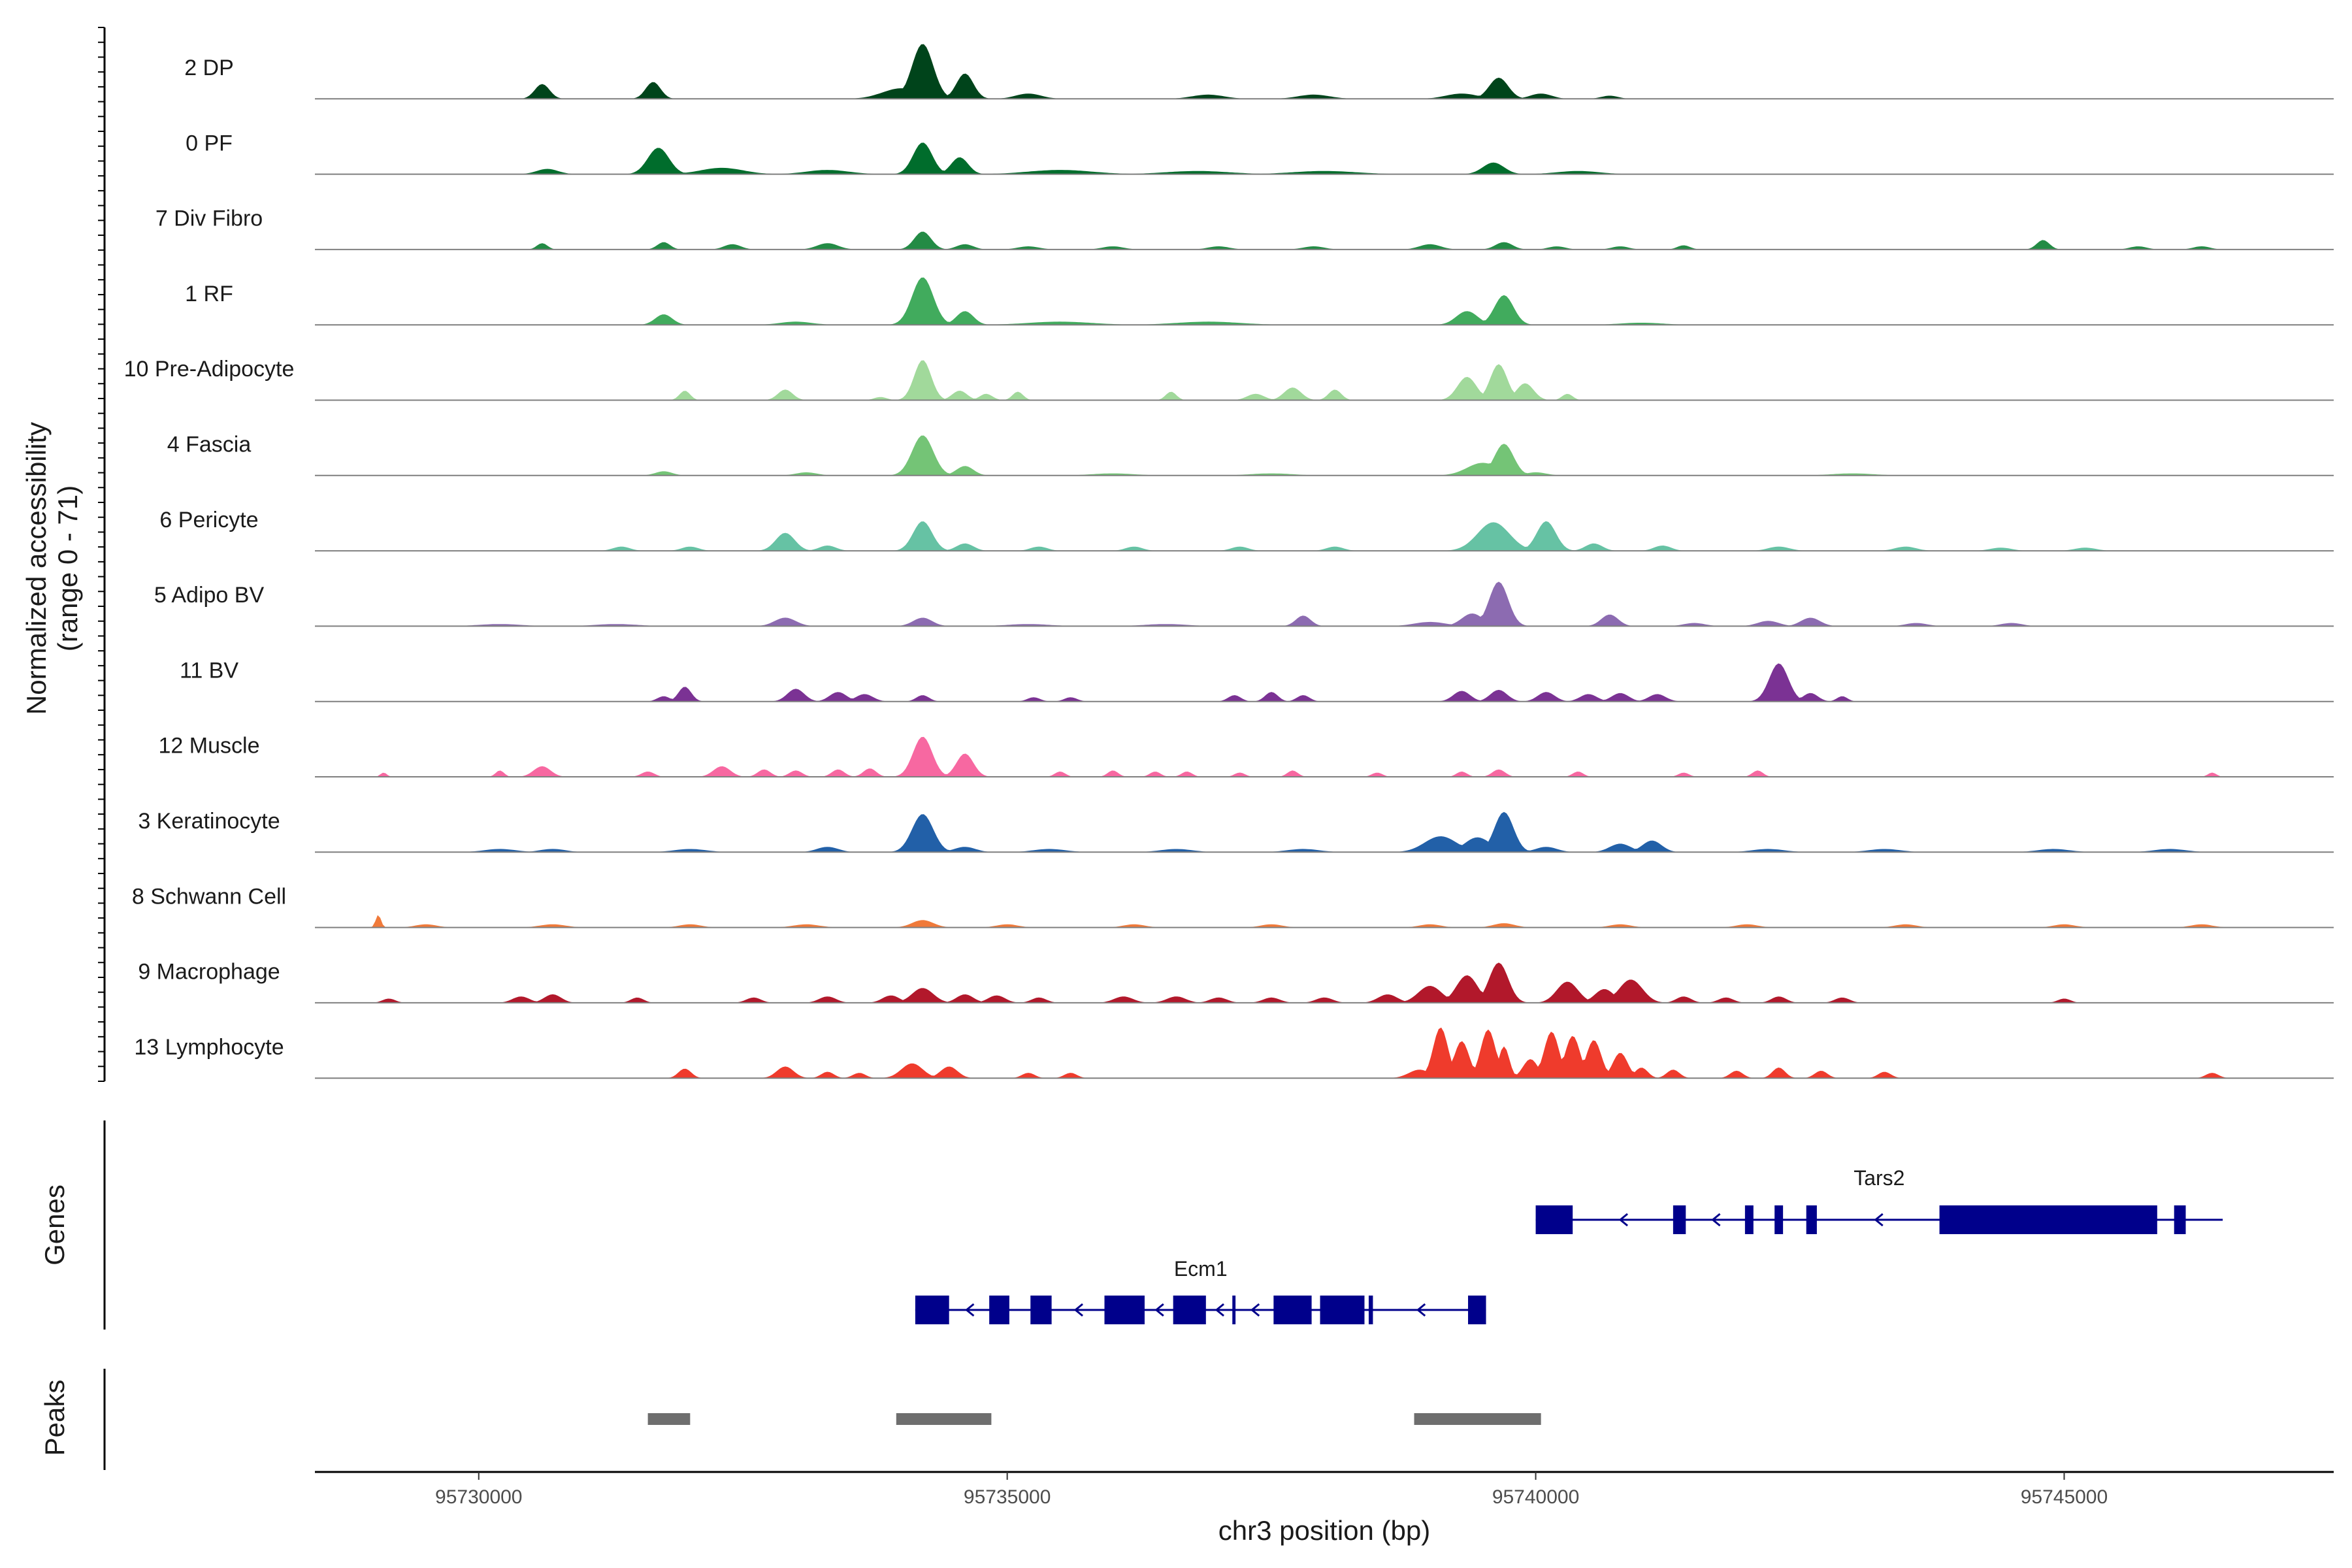  I want to click on x-tick-label: 95730000, so click(478, 1497).